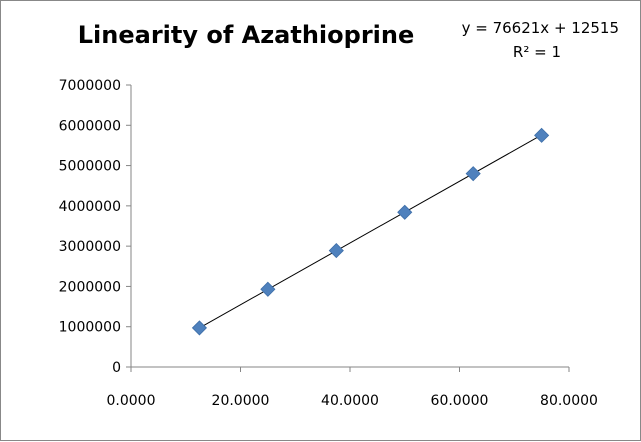 The image size is (641, 442). Describe the element at coordinates (90, 287) in the screenshot. I see `y-tick-label: 2000000` at that location.